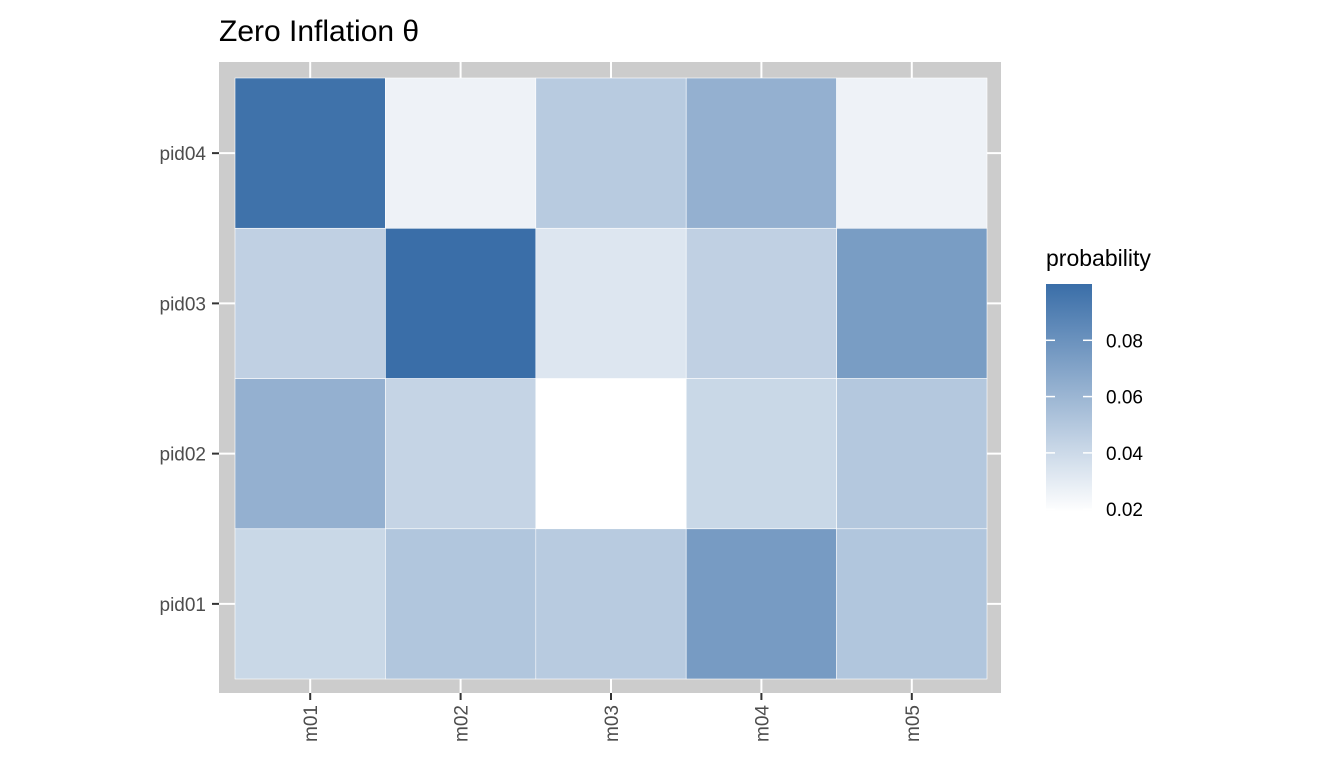  What do you see at coordinates (762, 723) in the screenshot?
I see `x-tick-label: m04` at bounding box center [762, 723].